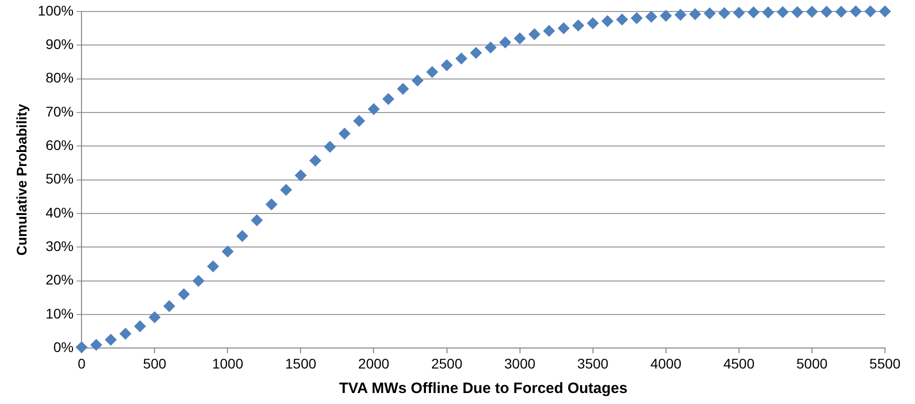 This screenshot has height=404, width=915. I want to click on y-tick-label: 30%, so click(60, 246).